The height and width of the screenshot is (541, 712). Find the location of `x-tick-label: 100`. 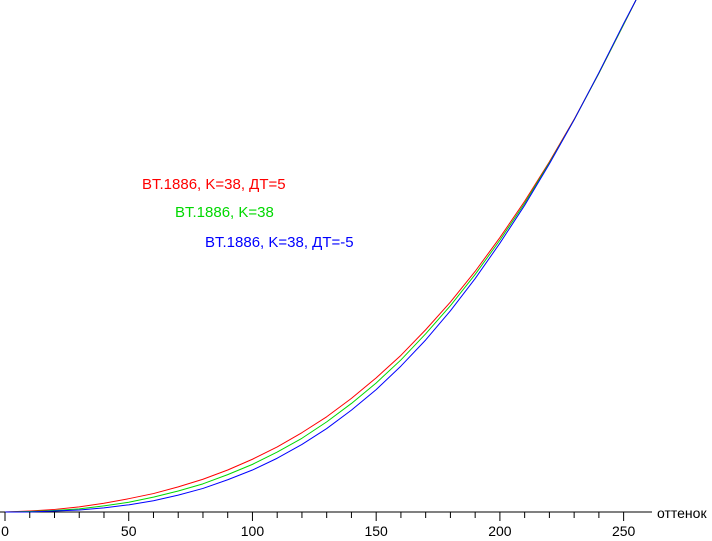

x-tick-label: 100 is located at coordinates (253, 531).